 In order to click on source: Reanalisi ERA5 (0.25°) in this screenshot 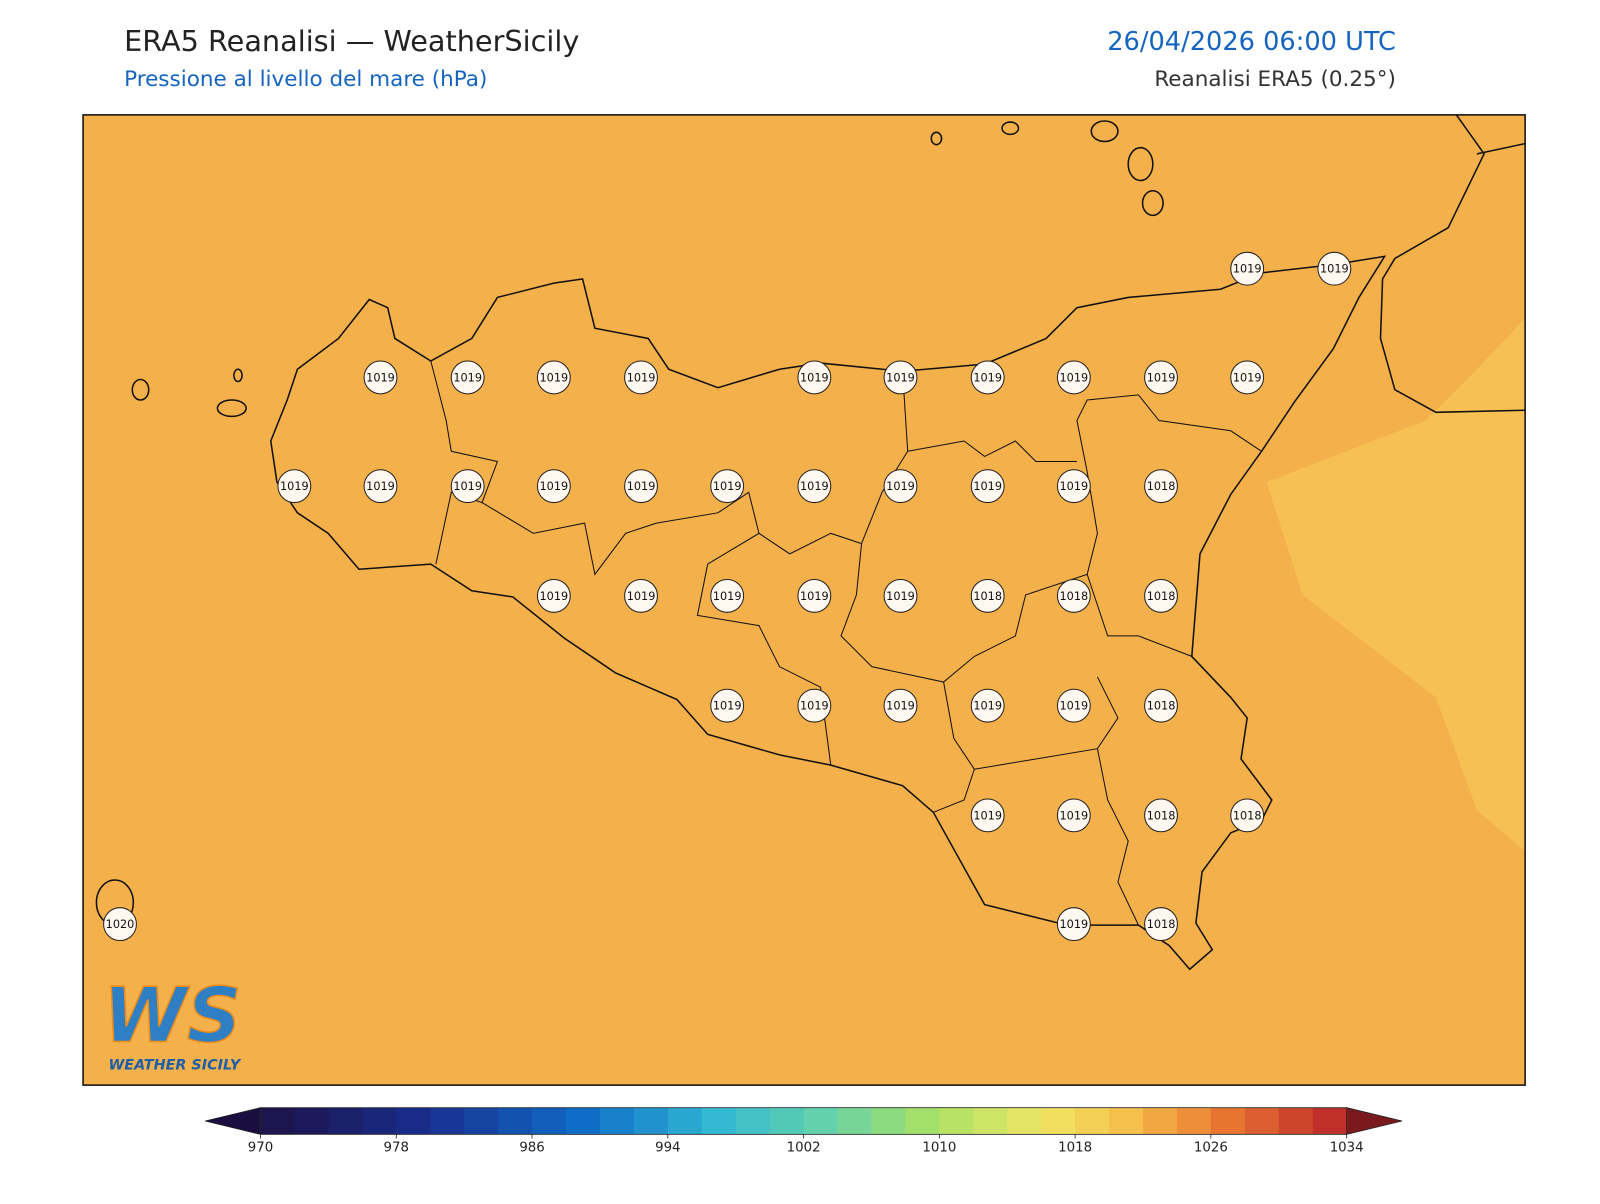, I will do `click(1275, 79)`.